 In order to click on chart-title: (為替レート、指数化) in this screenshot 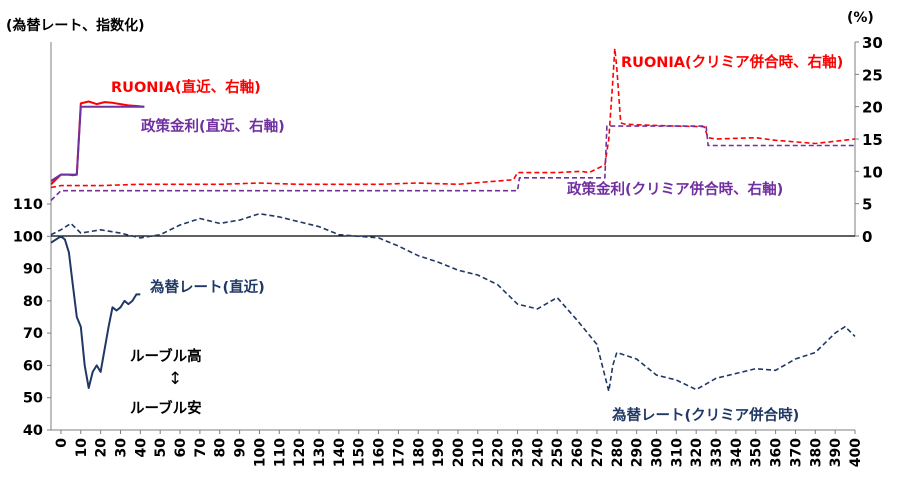, I will do `click(75, 25)`.